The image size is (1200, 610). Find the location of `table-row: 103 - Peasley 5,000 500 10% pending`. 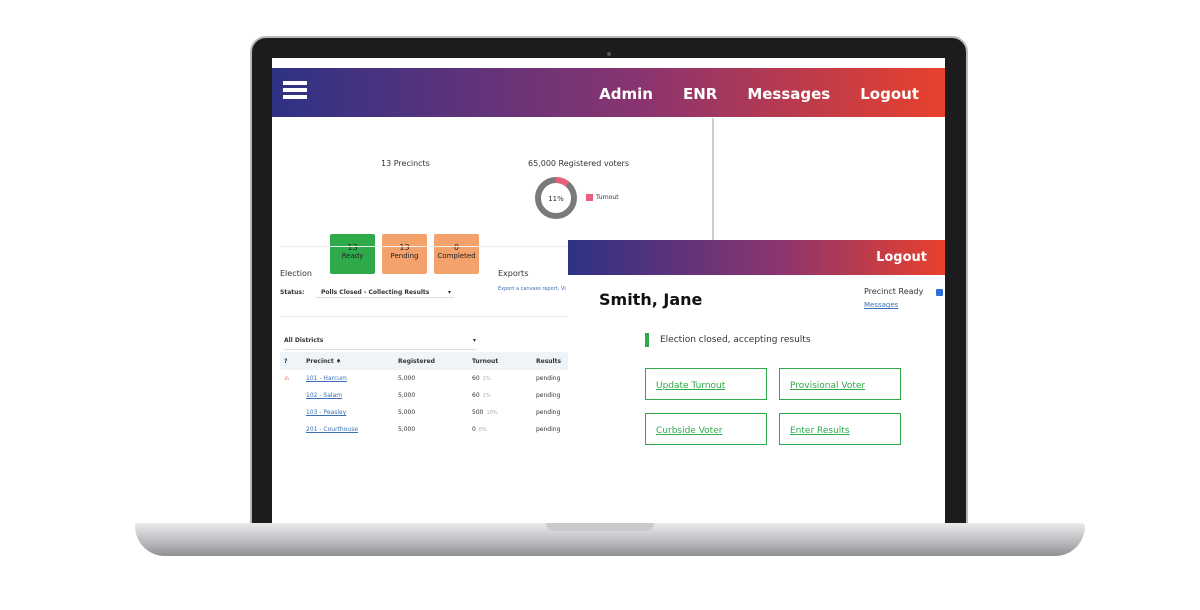

table-row: 103 - Peasley 5,000 500 10% pending is located at coordinates (427, 412).